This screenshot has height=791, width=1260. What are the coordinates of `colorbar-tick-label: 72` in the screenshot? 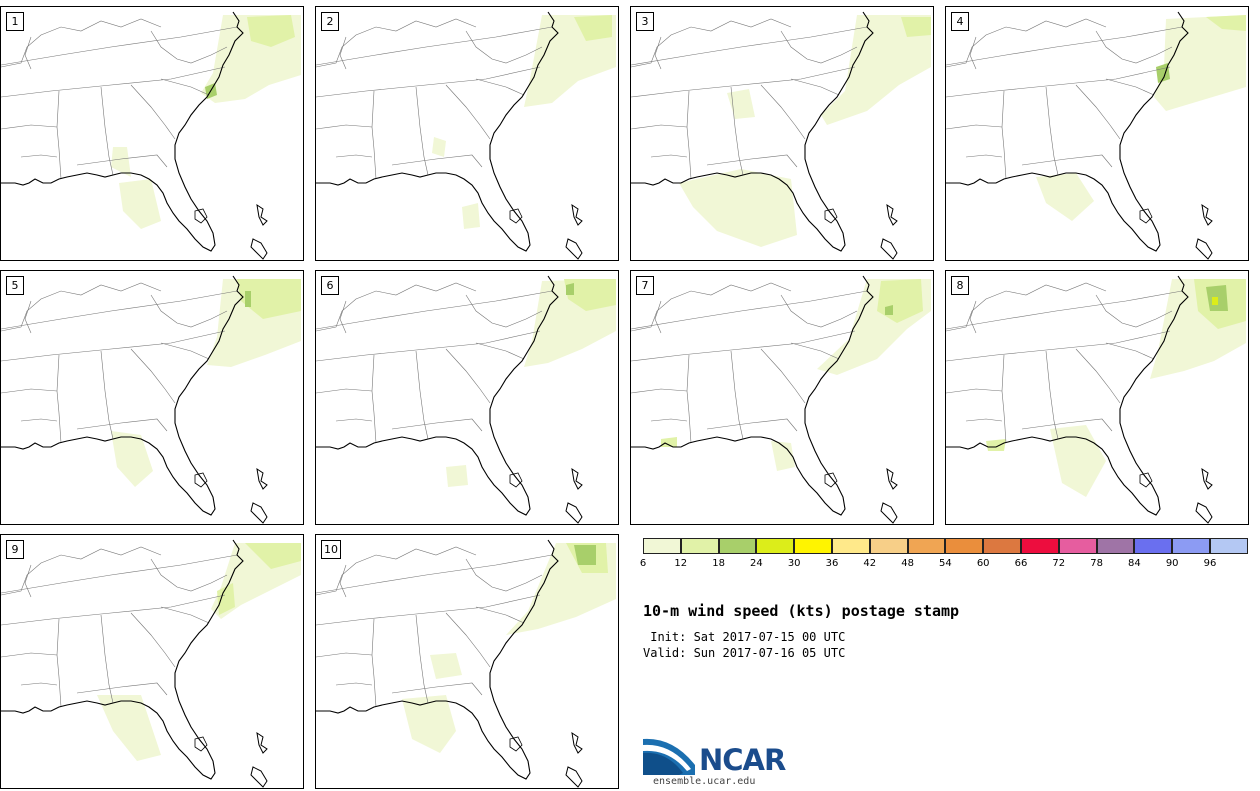 It's located at (1059, 563).